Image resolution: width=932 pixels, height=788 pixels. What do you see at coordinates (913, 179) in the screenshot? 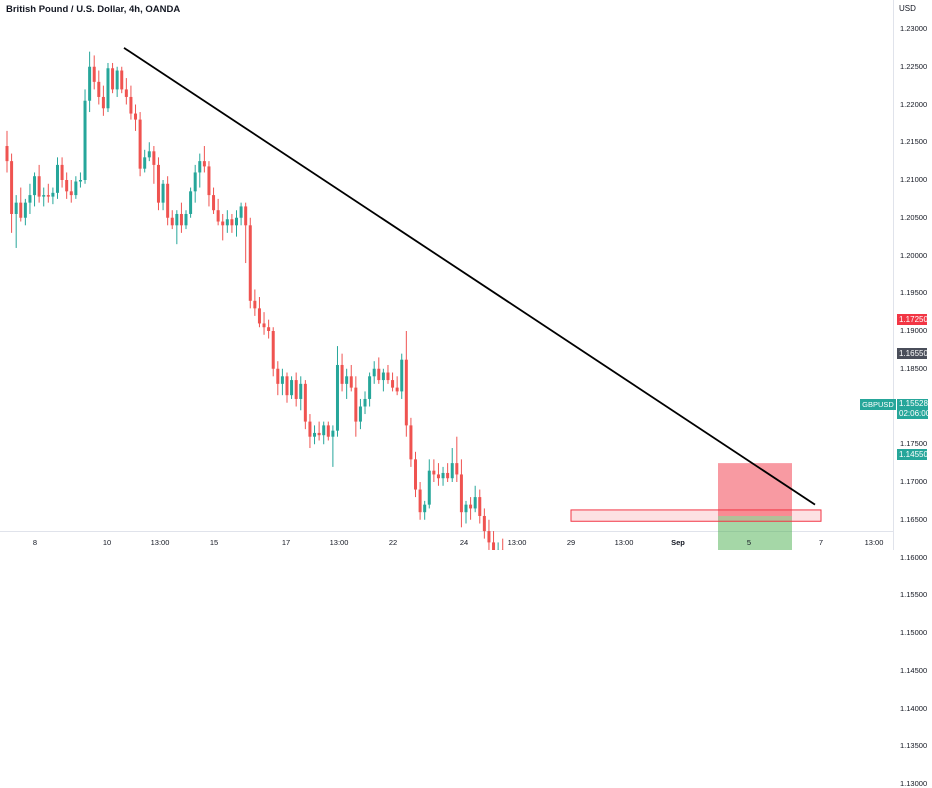
I see `price-tick-label: 1.21000` at bounding box center [913, 179].